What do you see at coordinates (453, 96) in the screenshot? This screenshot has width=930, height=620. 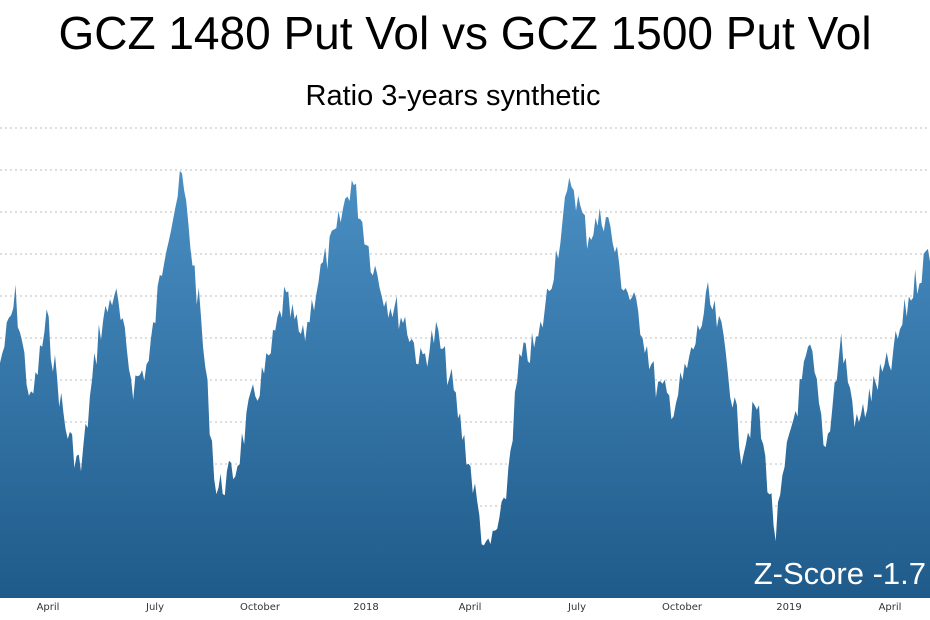 I see `chart-subtitle: Ratio 3-years synthetic` at bounding box center [453, 96].